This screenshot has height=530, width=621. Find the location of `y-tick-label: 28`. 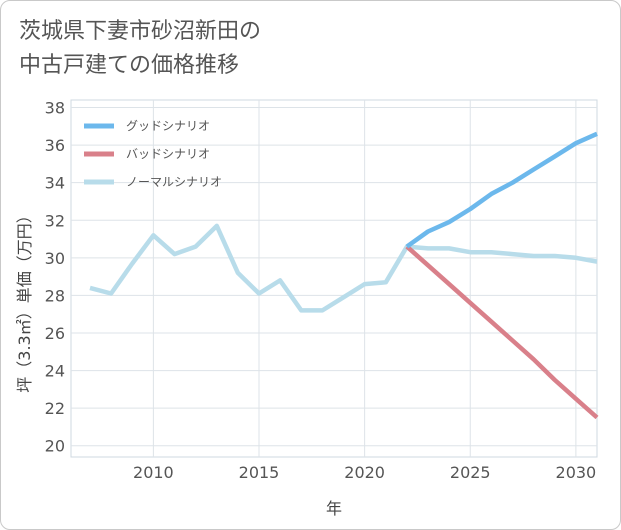

y-tick-label: 28 is located at coordinates (55, 295).